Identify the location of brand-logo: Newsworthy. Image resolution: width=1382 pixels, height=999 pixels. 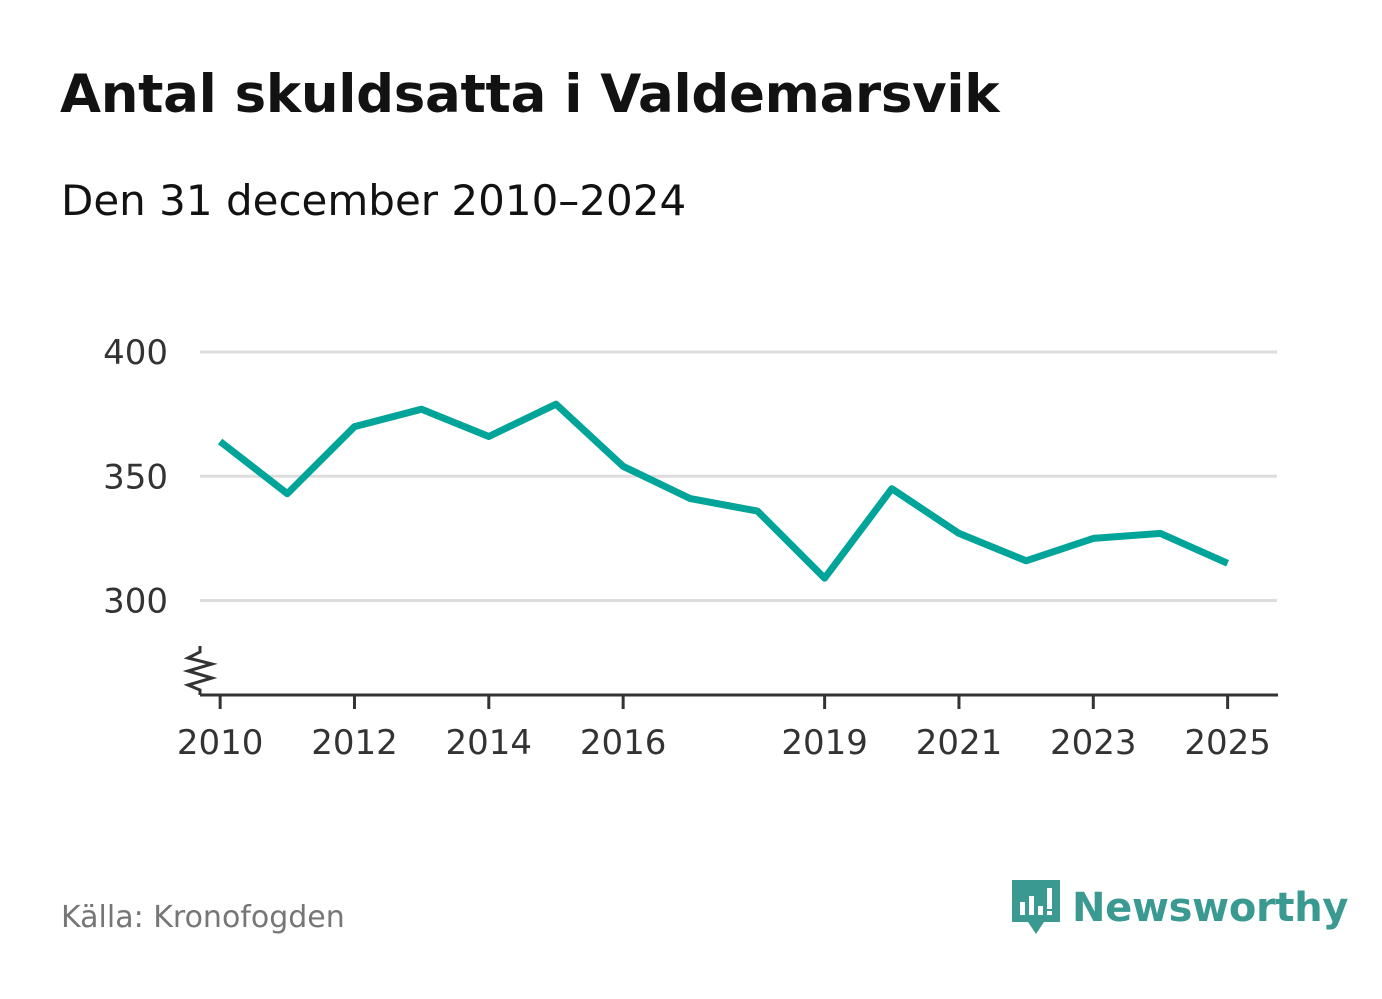
(1179, 908).